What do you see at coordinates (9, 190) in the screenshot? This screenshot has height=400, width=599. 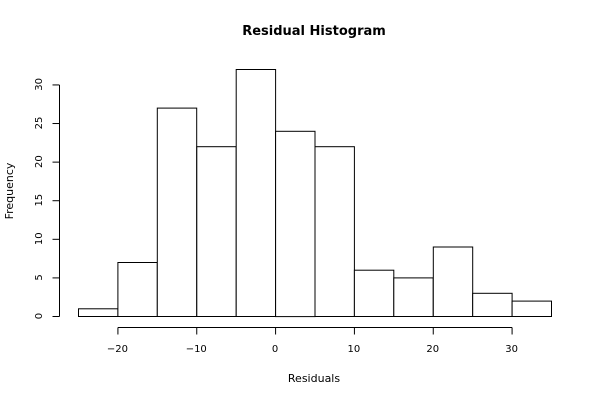 I see `y-axis-label: Frequency` at bounding box center [9, 190].